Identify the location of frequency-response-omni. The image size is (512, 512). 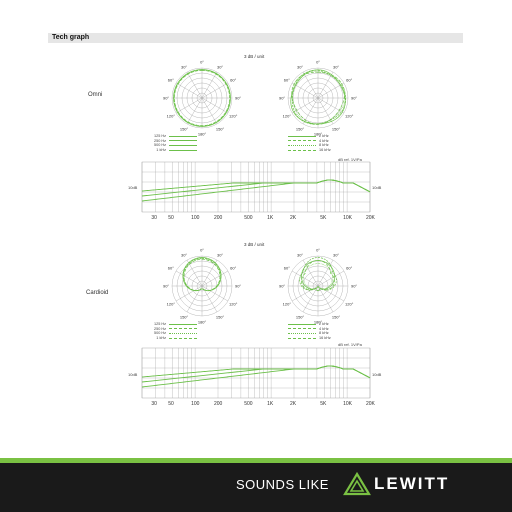
(256, 187).